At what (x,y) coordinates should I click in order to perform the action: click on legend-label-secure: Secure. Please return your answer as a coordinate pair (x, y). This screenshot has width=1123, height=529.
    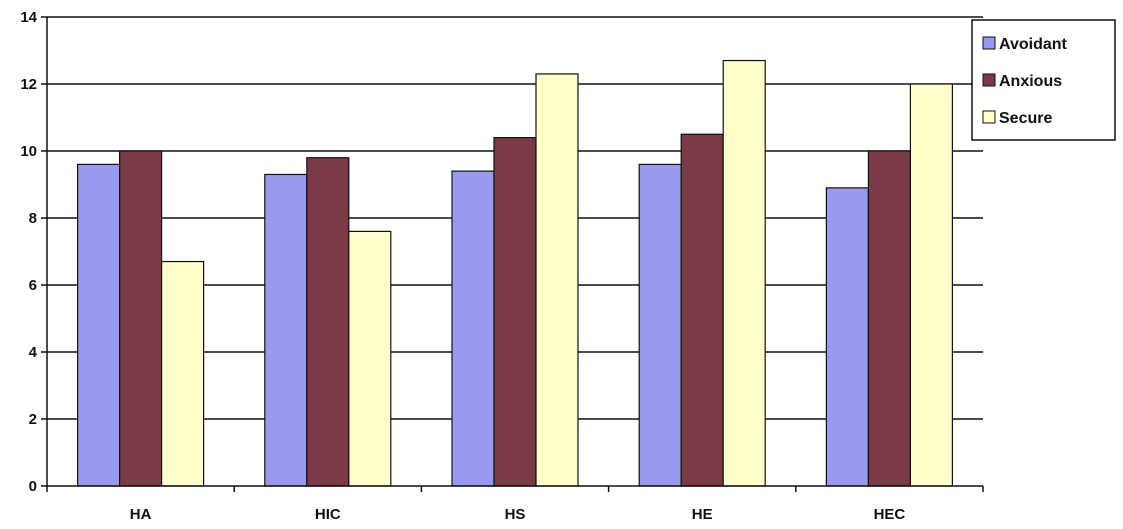
    Looking at the image, I should click on (1025, 118).